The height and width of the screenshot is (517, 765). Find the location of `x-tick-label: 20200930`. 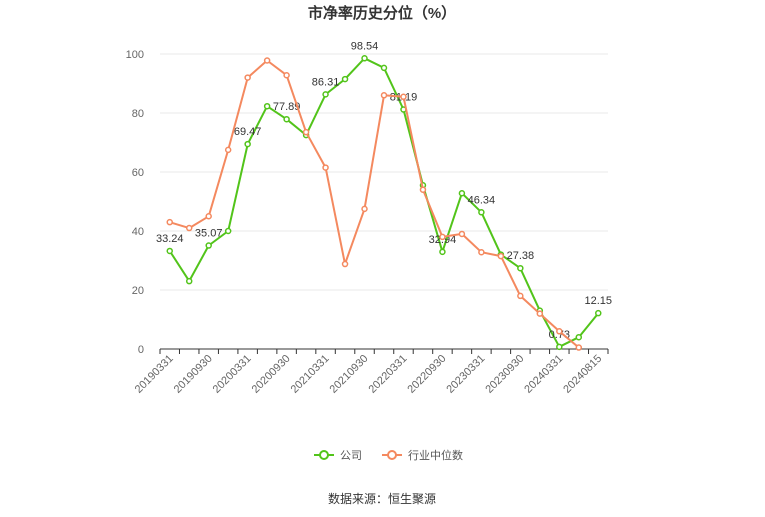

x-tick-label: 20200930 is located at coordinates (271, 374).